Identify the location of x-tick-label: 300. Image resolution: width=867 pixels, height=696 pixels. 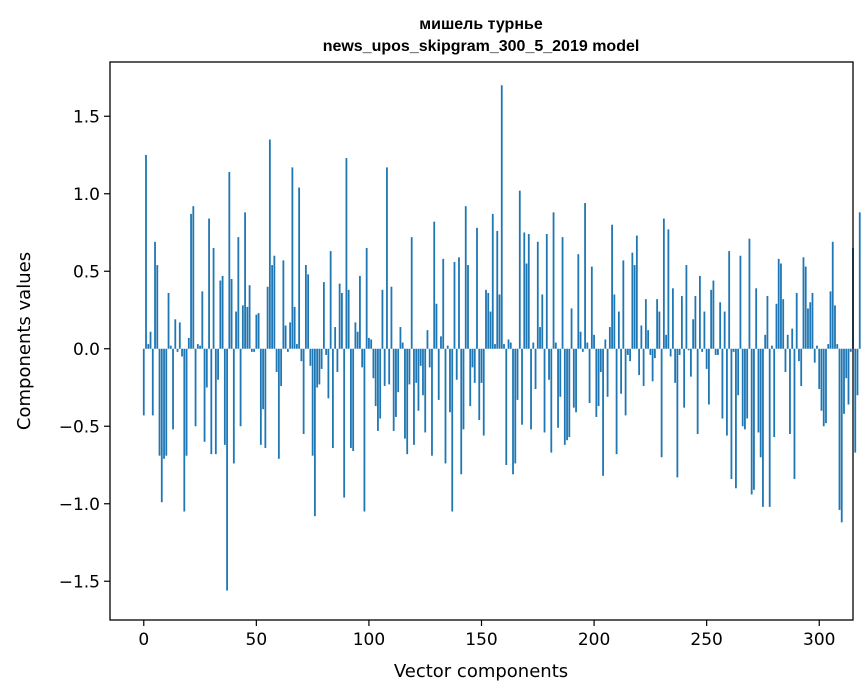
(819, 640).